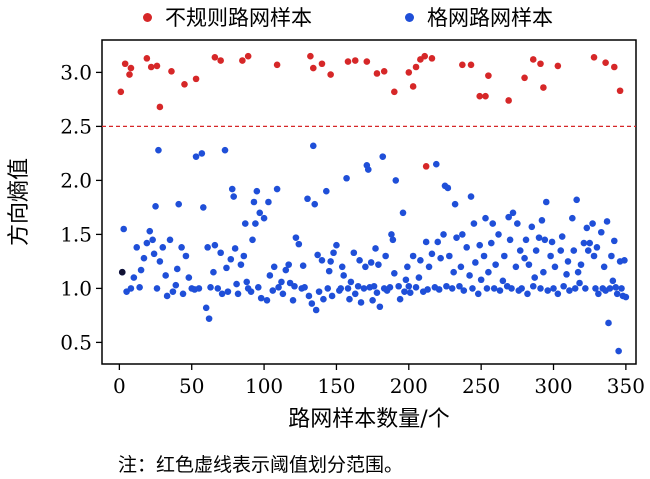 This screenshot has width=650, height=479. Describe the element at coordinates (76, 342) in the screenshot. I see `y-tick-label: 0.5` at that location.